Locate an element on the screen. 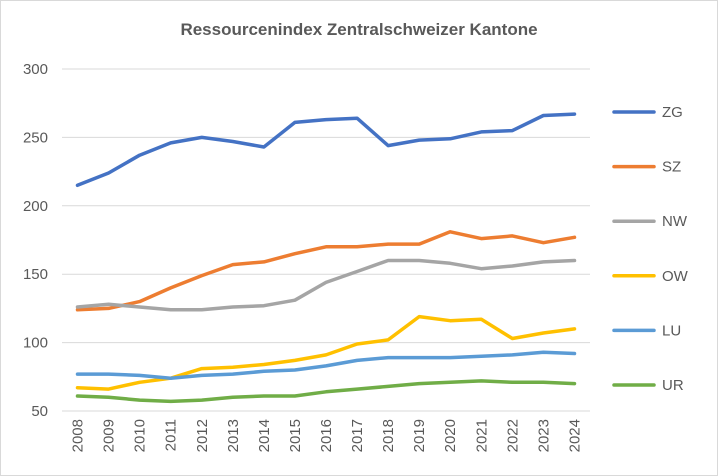 This screenshot has height=476, width=718. x-tick-label: 2017 is located at coordinates (357, 435).